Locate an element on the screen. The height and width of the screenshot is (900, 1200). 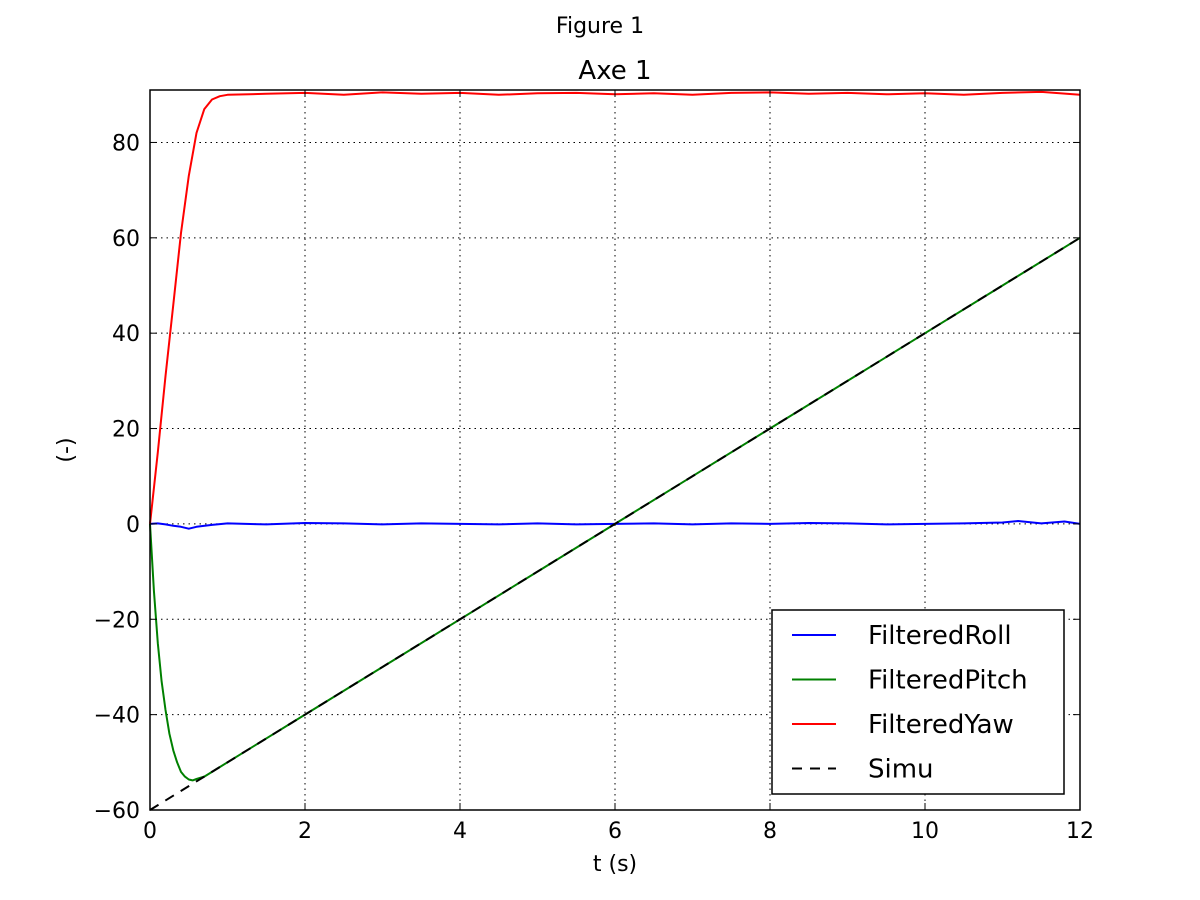
x-tick-label: 10 is located at coordinates (925, 831).